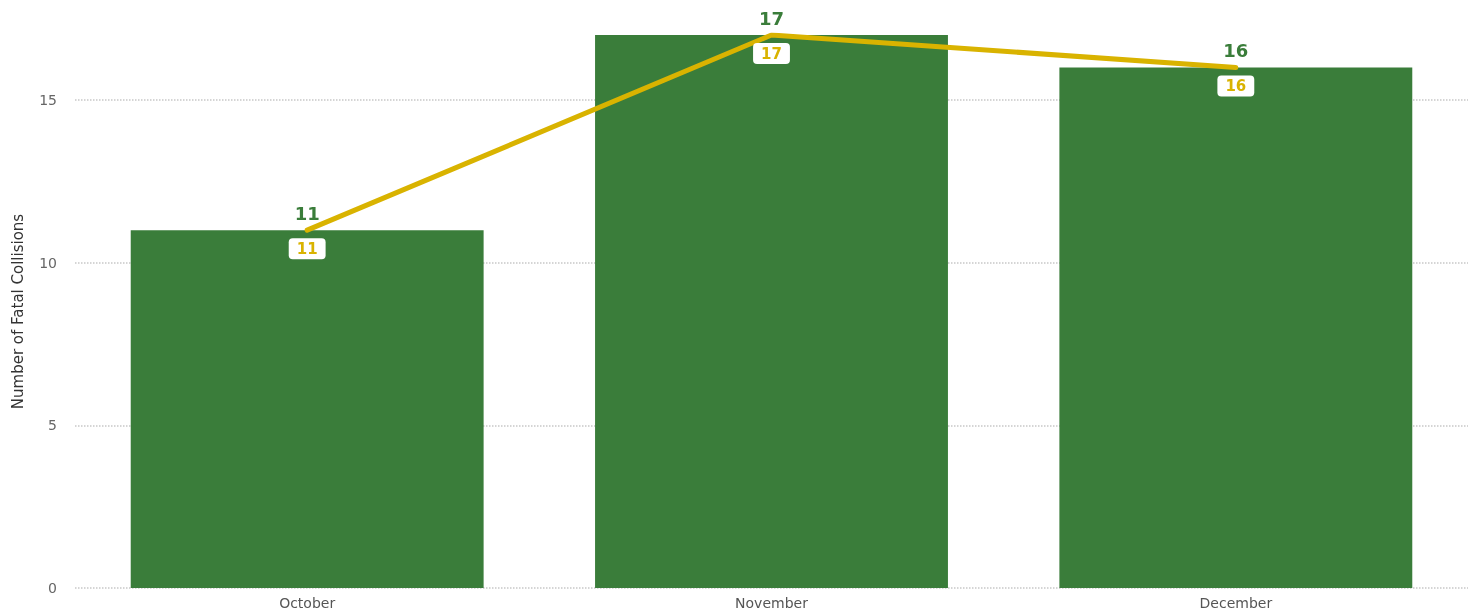 The image size is (1470, 614). What do you see at coordinates (17, 311) in the screenshot?
I see `y-axis-title: Number of Fatal Collisions` at bounding box center [17, 311].